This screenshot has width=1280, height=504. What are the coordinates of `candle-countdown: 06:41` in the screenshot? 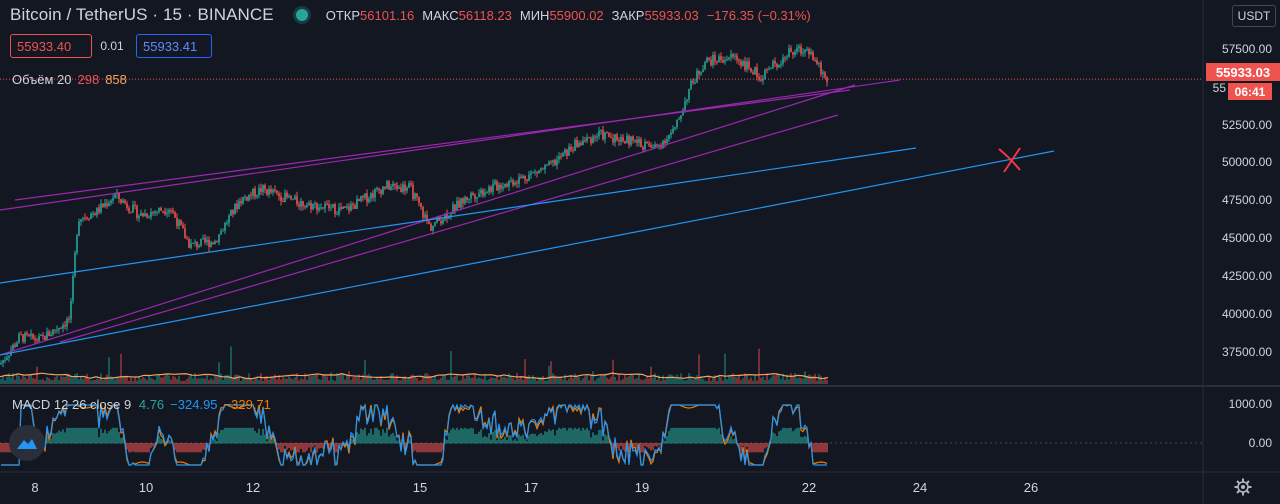 It's located at (1250, 91).